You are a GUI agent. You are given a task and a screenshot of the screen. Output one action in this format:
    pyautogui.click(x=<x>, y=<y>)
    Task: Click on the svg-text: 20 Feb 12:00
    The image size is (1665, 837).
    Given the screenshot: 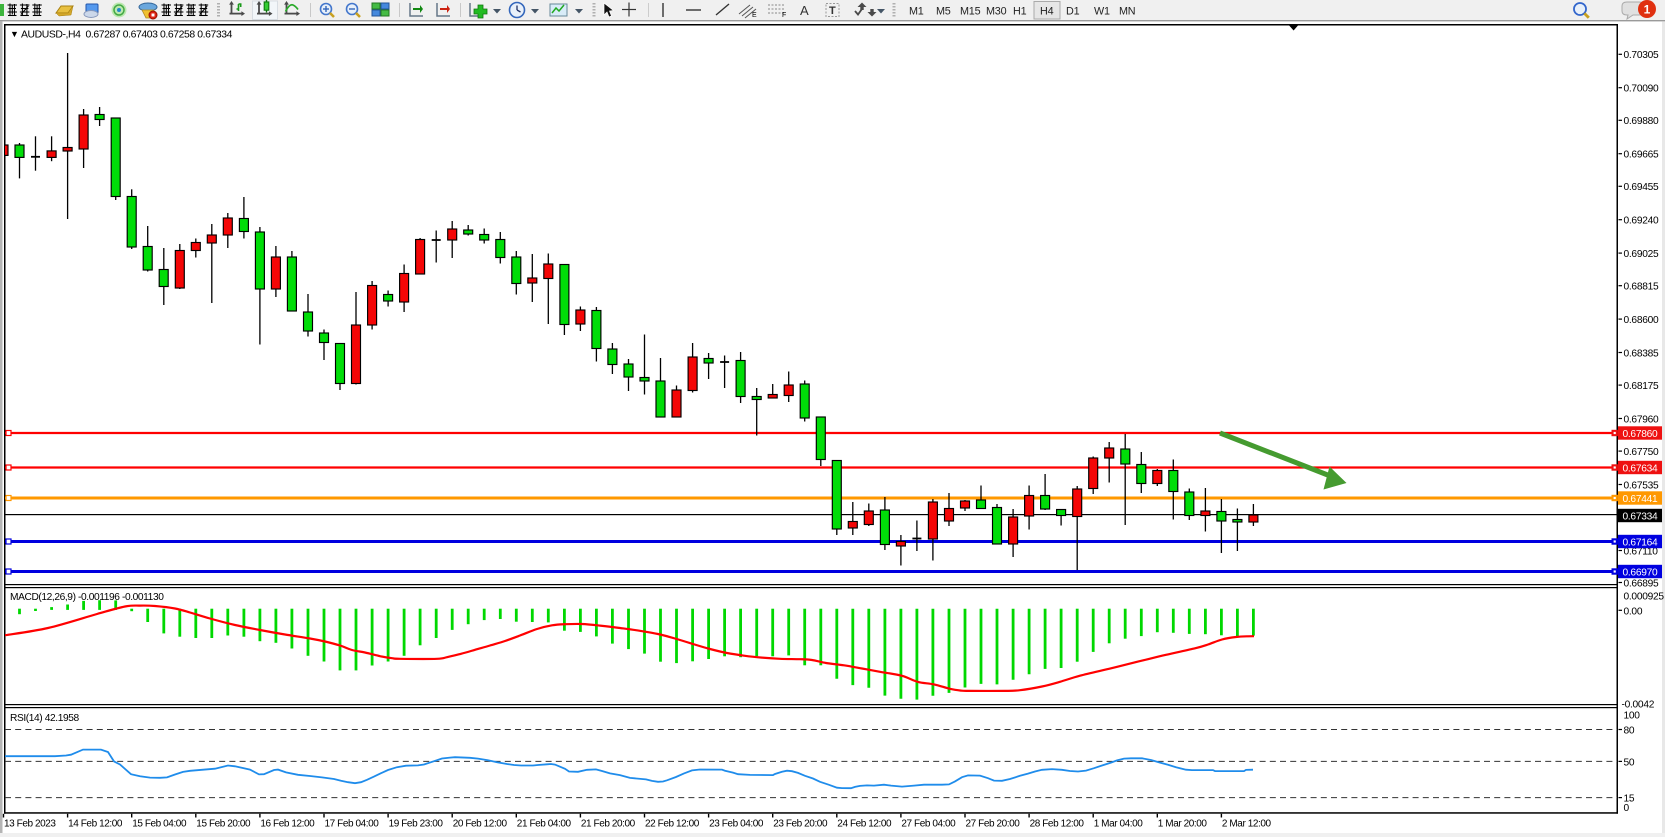 What is the action you would take?
    pyautogui.click(x=480, y=824)
    